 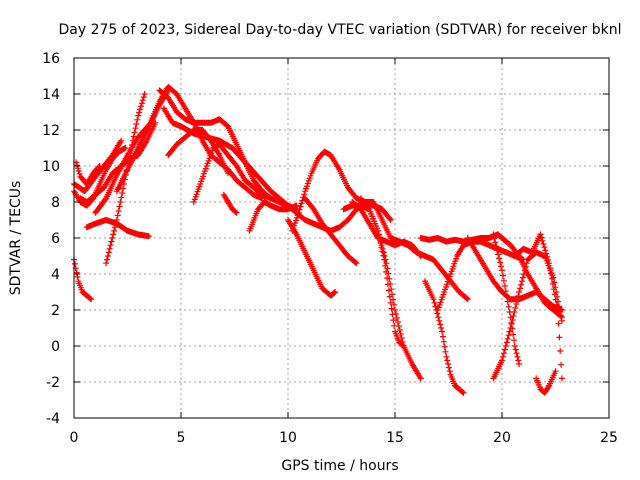 I want to click on y-tick-labels: -4 -2 0 2 4 6 8 10 12 14 16, so click(x=51, y=239).